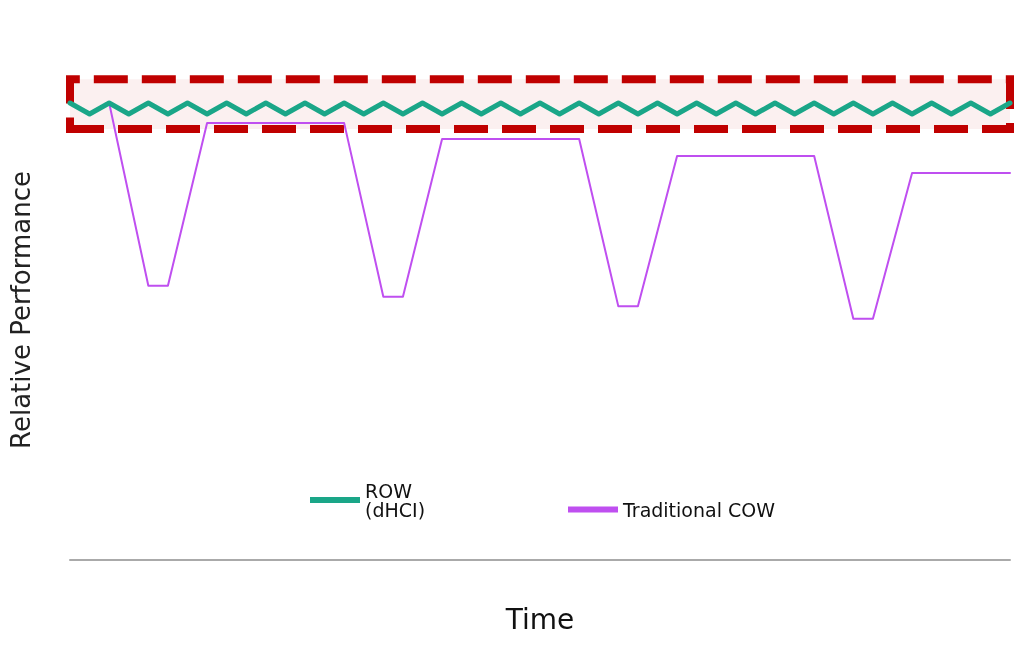  I want to click on y-axis-title: Relative Performance, so click(21, 310).